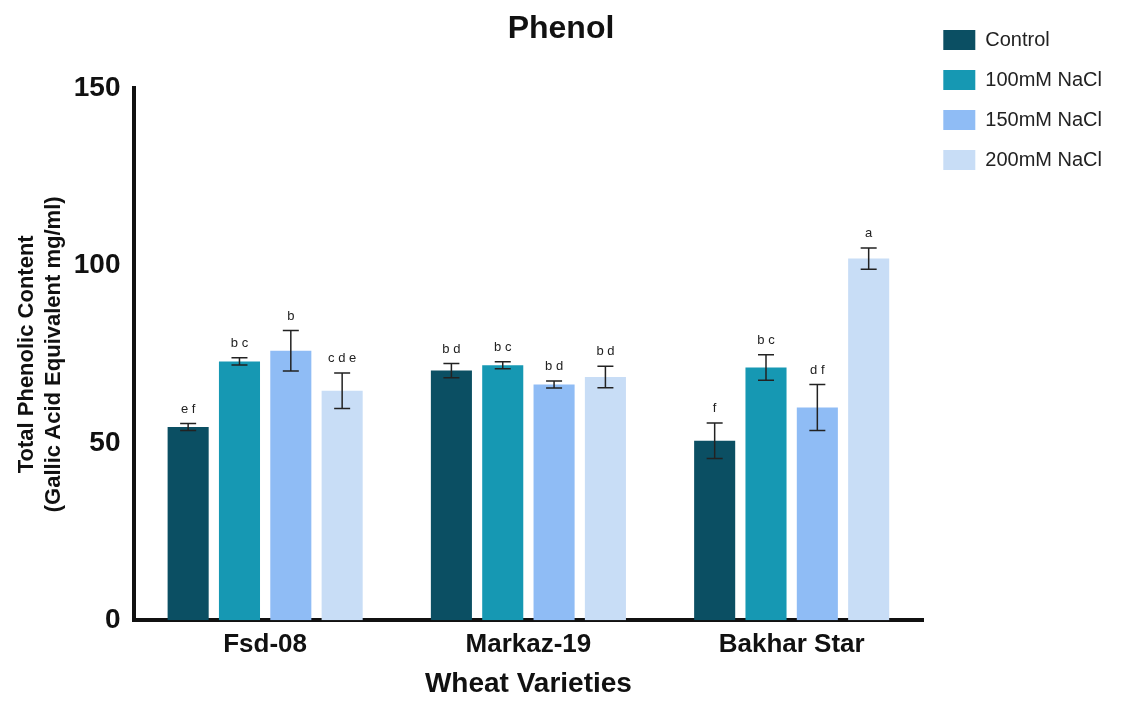  I want to click on data-label: a, so click(869, 233).